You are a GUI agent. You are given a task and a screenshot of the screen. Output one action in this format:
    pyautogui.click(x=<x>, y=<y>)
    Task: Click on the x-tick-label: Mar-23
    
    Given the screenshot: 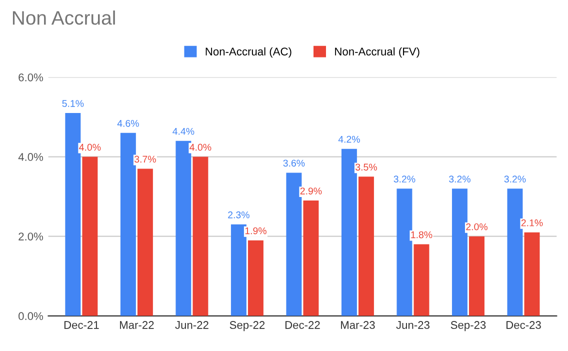 What is the action you would take?
    pyautogui.click(x=358, y=325)
    